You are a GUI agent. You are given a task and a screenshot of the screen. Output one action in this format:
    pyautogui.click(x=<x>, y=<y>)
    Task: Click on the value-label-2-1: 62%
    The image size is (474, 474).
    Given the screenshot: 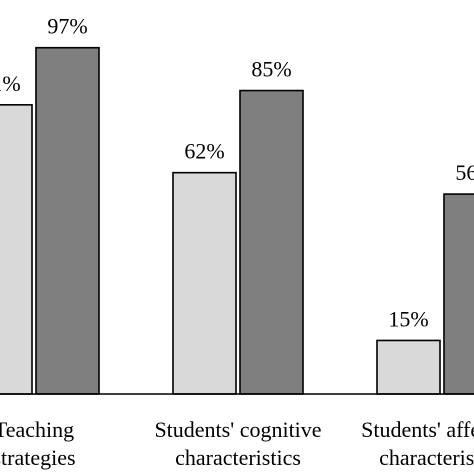 What is the action you would take?
    pyautogui.click(x=204, y=151)
    